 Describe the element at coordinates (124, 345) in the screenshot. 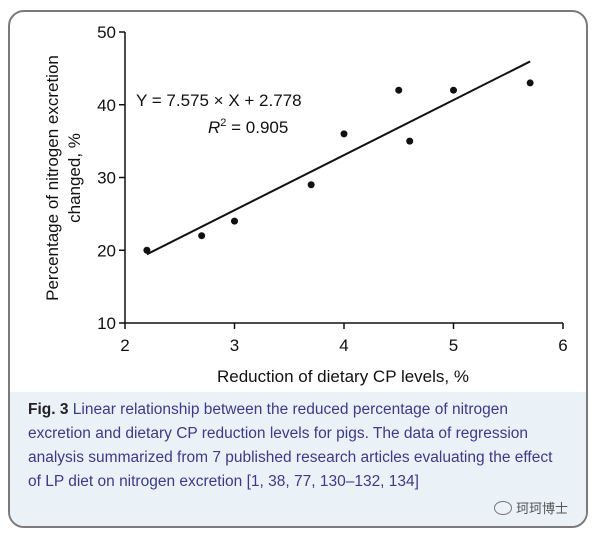

I see `x-tick-label: 2` at that location.